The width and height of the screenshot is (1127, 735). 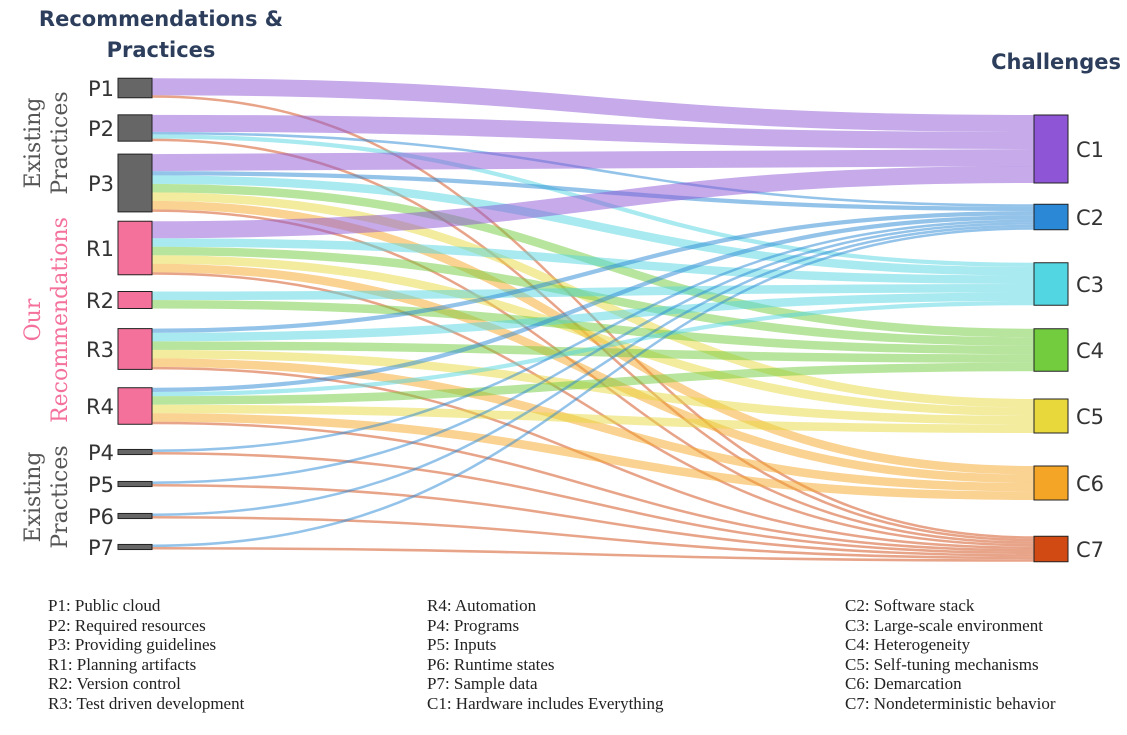 I want to click on link-r4-c3, so click(x=593, y=349).